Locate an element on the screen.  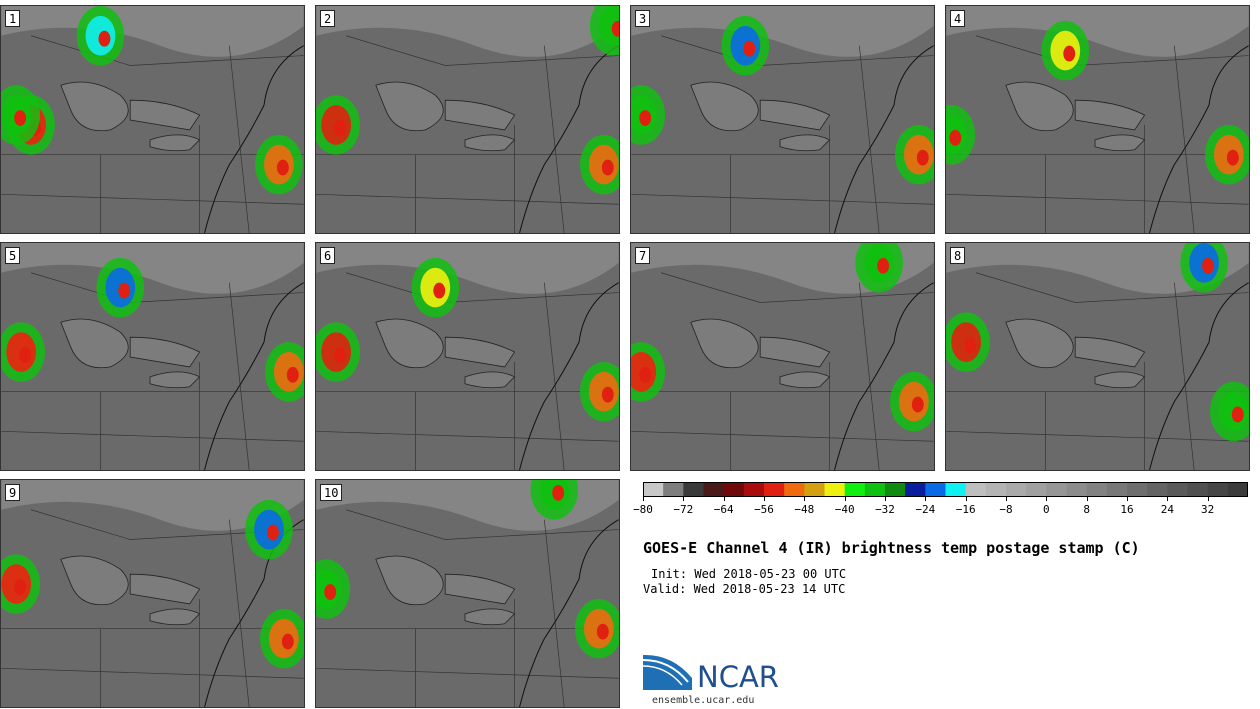
colorbar-tick-label: 32 is located at coordinates (1208, 509).